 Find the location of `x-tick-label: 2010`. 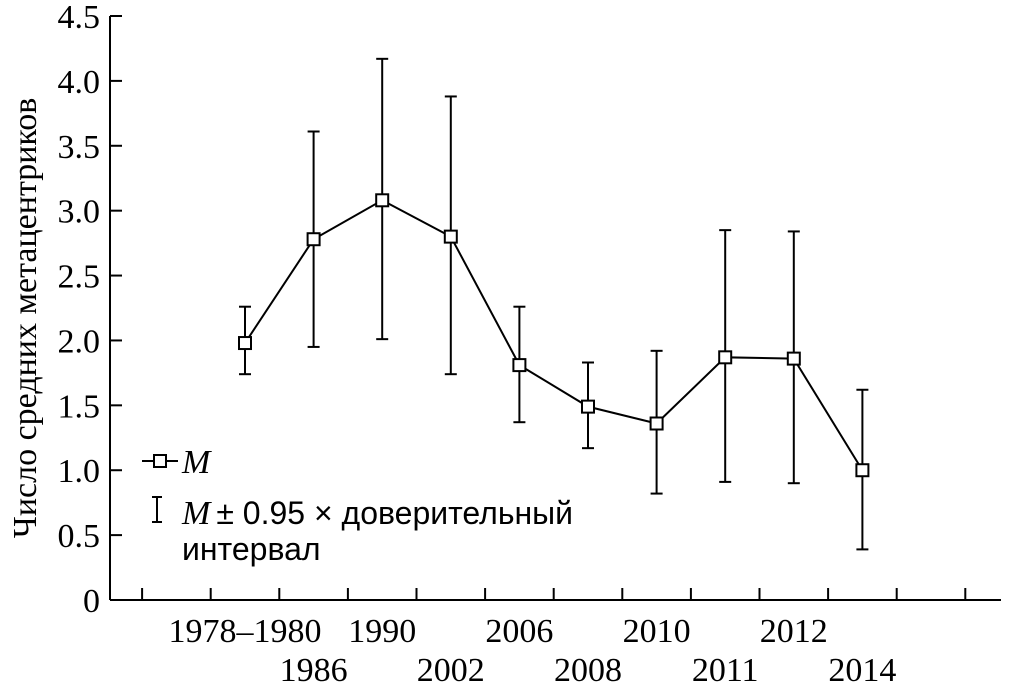

x-tick-label: 2010 is located at coordinates (657, 631).